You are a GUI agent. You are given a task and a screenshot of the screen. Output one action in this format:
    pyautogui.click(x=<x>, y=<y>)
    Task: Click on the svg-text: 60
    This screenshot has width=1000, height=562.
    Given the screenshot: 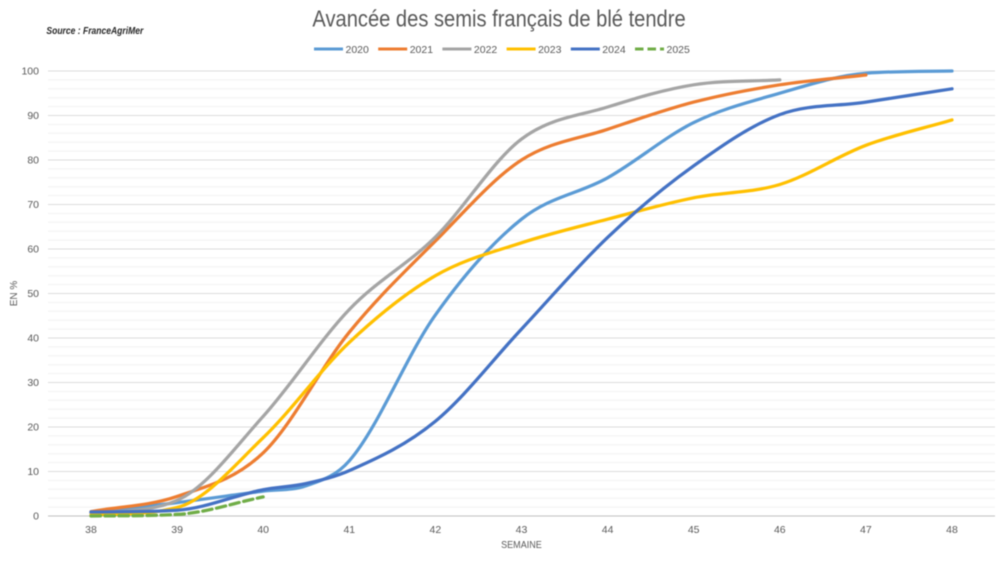 What is the action you would take?
    pyautogui.click(x=33, y=250)
    